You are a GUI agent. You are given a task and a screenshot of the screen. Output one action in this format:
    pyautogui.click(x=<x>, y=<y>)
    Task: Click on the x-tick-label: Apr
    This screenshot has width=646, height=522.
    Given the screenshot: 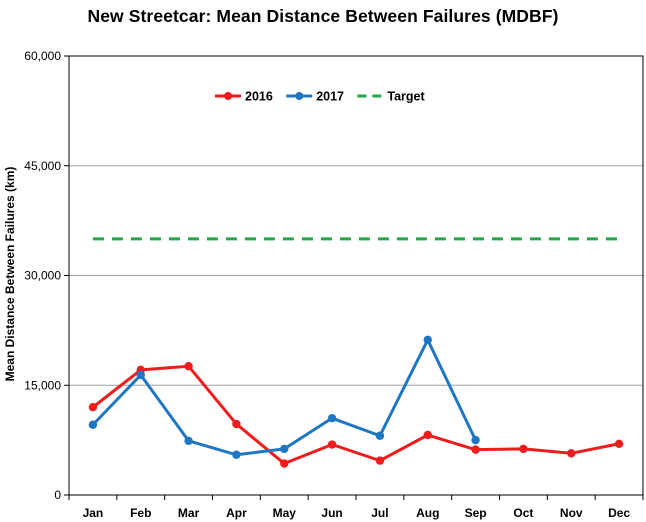 What is the action you would take?
    pyautogui.click(x=236, y=513)
    